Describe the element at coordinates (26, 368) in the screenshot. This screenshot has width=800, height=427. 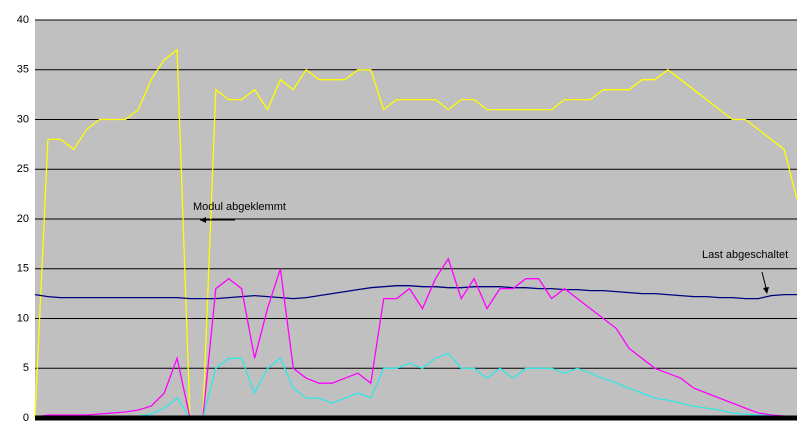
I see `y-tick-label: 5` at that location.